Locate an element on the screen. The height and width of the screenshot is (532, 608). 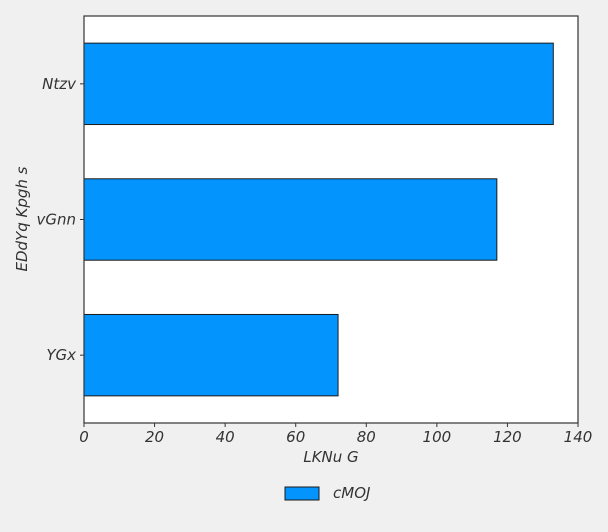
x-tick-label: 0 is located at coordinates (84, 437).